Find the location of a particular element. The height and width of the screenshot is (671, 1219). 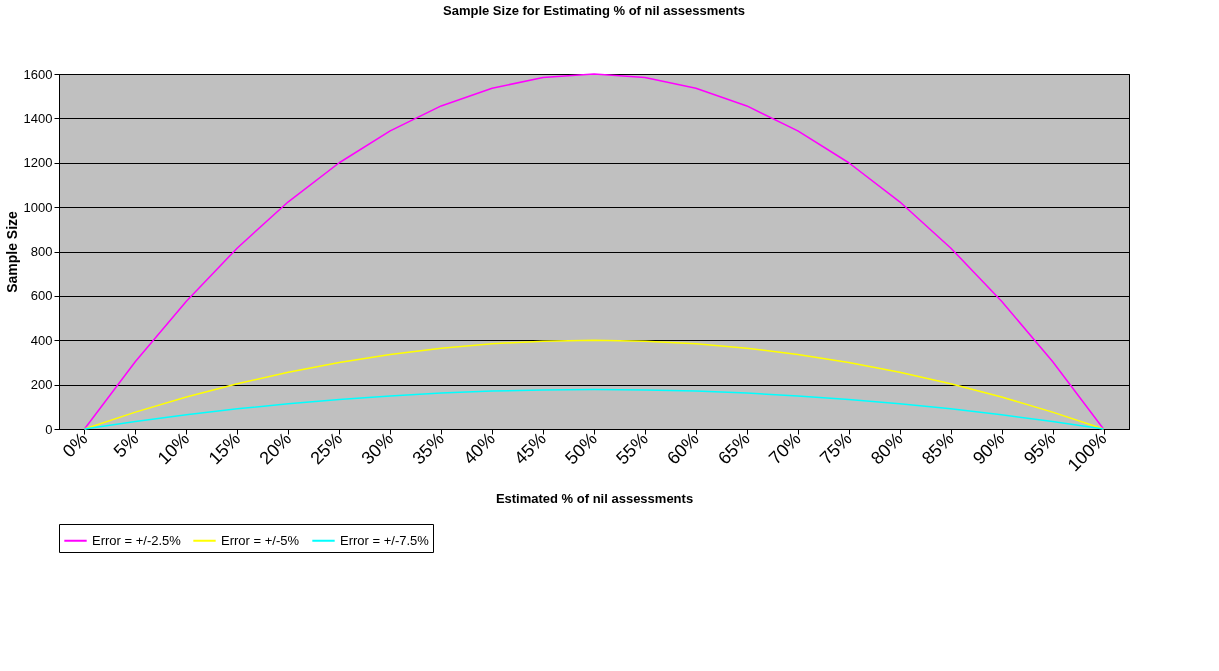

chart-title: Sample Size for Estimating % of nil assessments is located at coordinates (594, 10).